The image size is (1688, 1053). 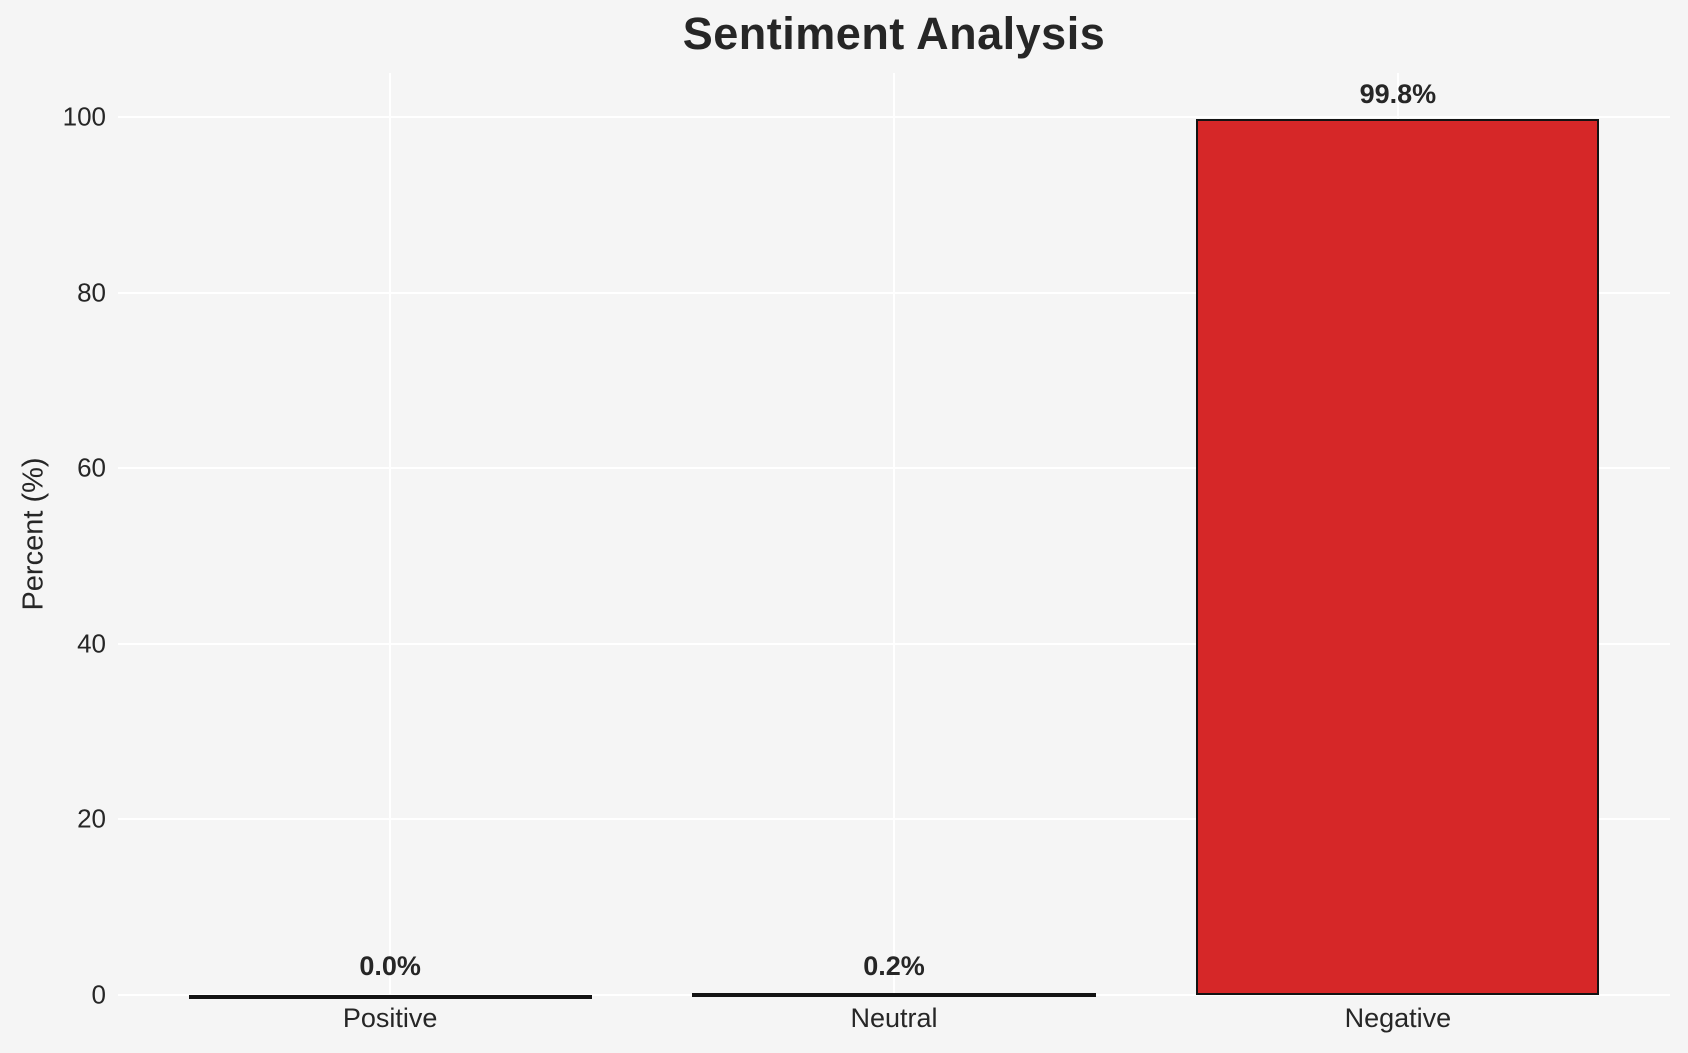 I want to click on y-tick-label: 80, so click(x=91, y=292).